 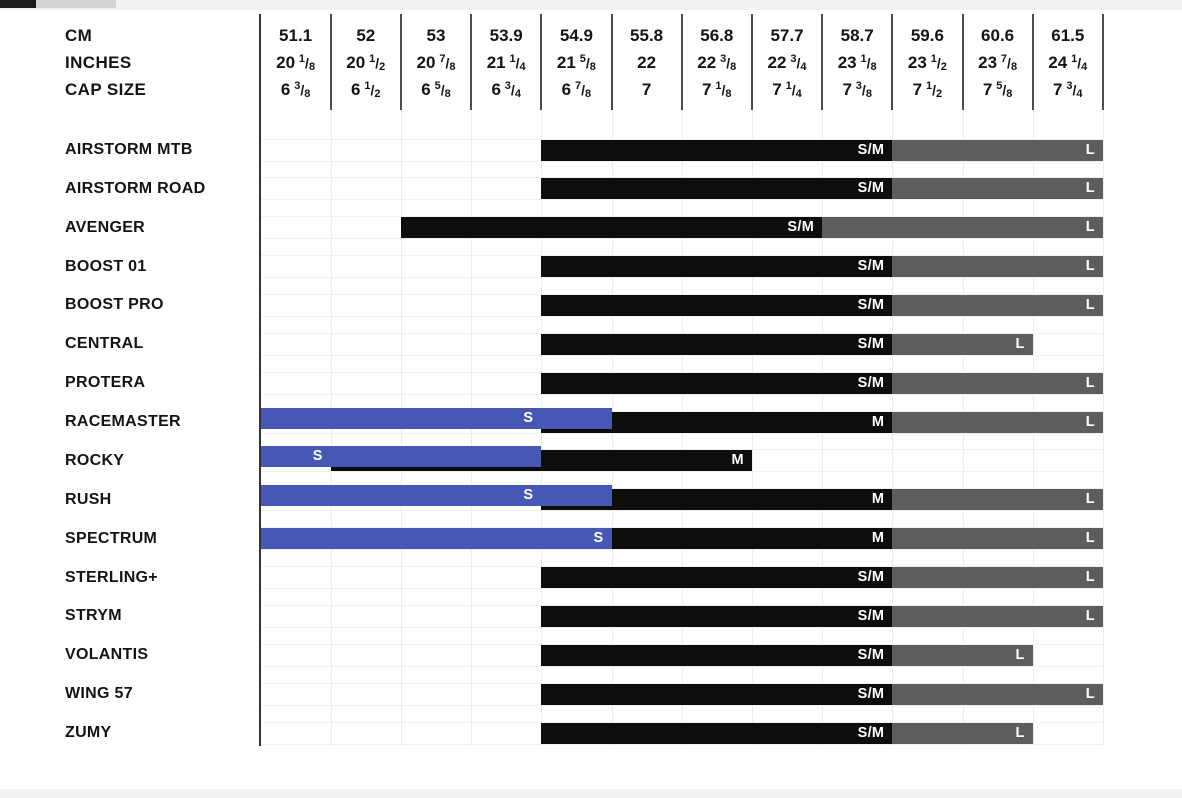 I want to click on header-capsize-value: 7 5/8, so click(x=998, y=90).